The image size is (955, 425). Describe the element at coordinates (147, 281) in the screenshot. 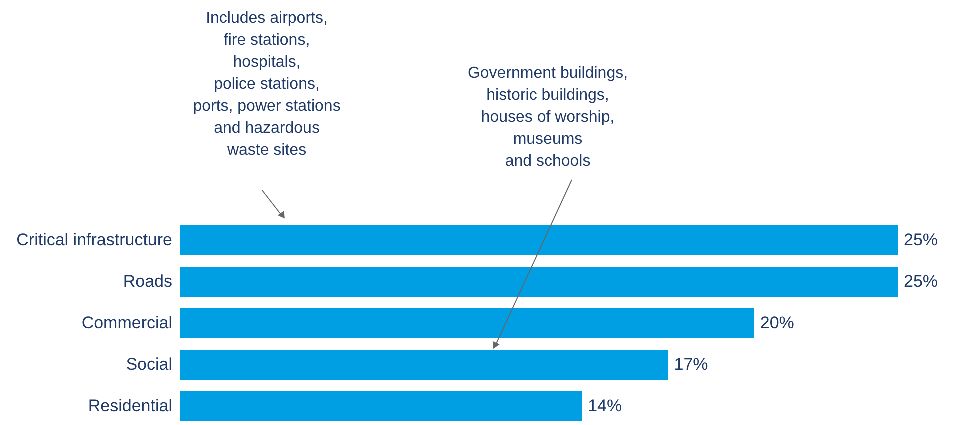

I see `y-tick-label: Roads` at that location.